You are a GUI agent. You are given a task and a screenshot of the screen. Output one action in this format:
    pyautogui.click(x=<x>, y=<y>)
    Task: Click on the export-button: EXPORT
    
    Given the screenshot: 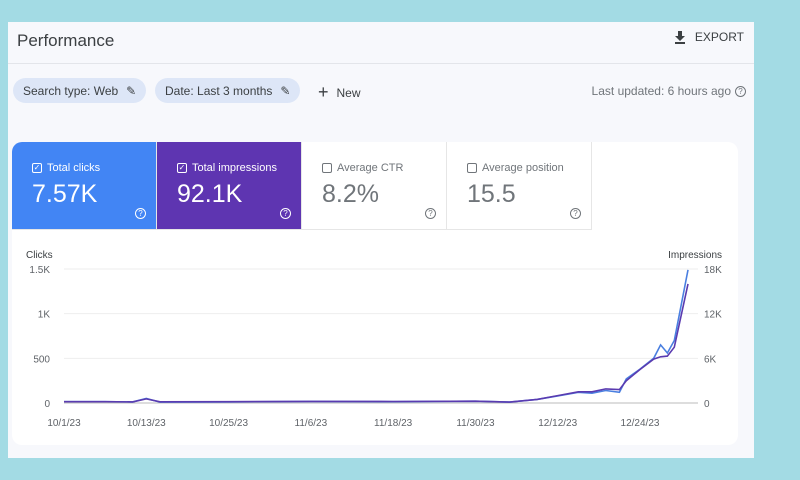 What is the action you would take?
    pyautogui.click(x=708, y=37)
    